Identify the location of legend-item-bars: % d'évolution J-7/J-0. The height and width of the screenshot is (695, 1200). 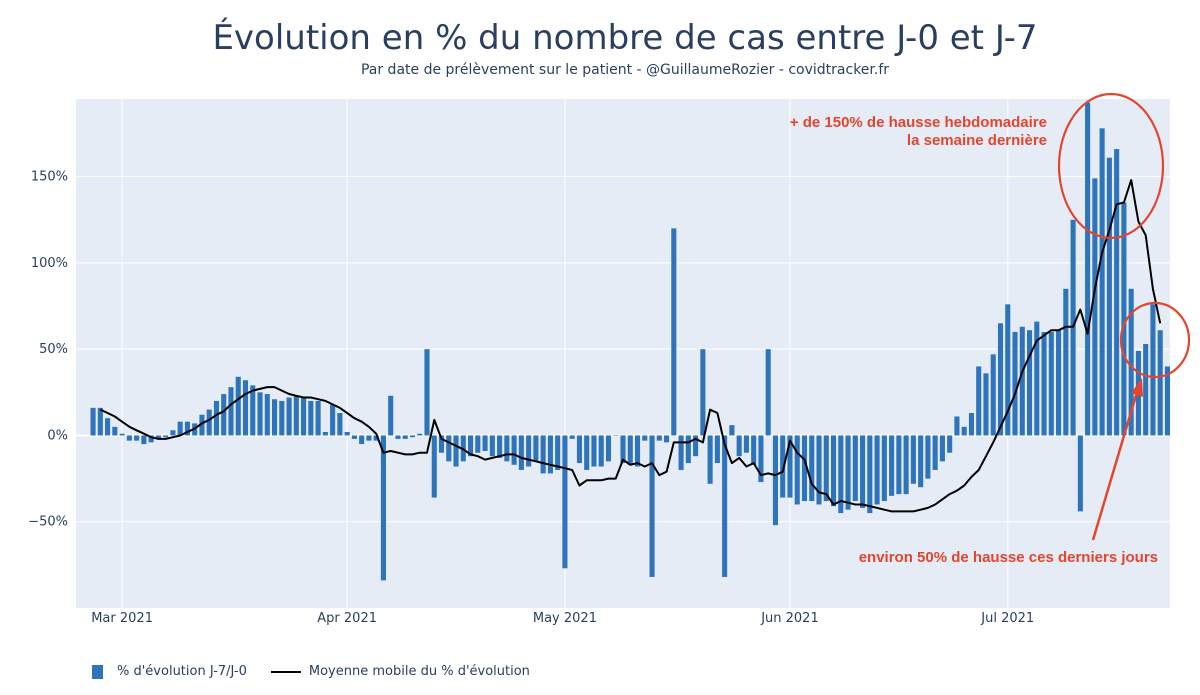
(169, 671).